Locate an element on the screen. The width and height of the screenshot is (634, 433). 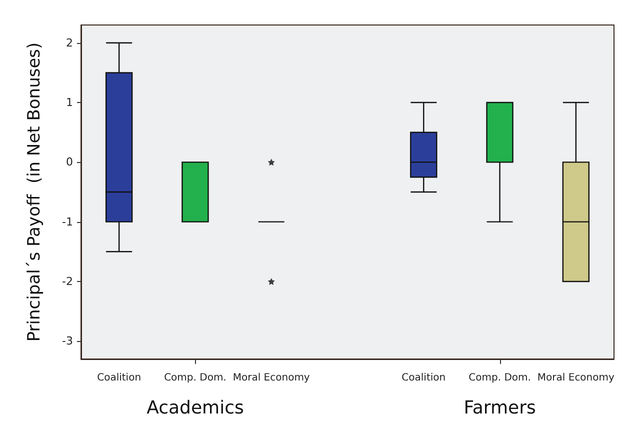
text: Academics is located at coordinates (195, 408).